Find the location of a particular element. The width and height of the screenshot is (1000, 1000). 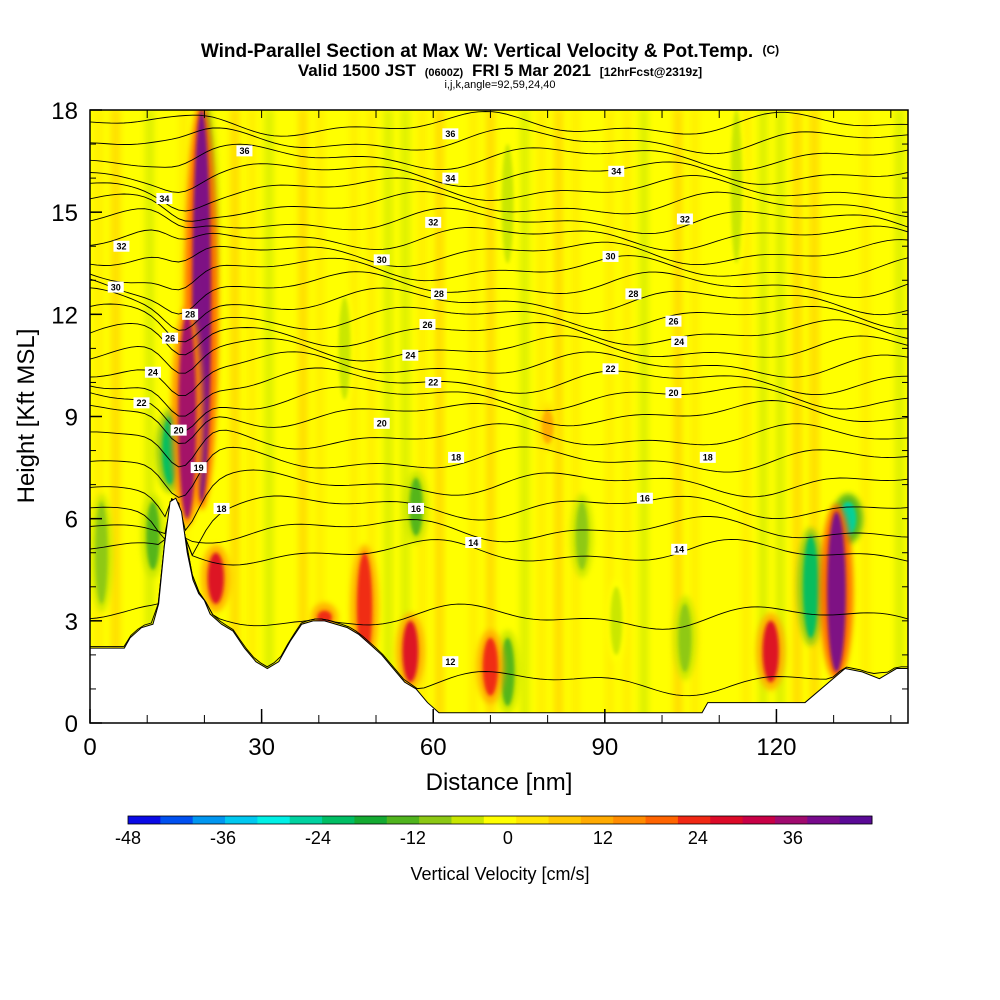

updraft-cell is located at coordinates (490, 666).